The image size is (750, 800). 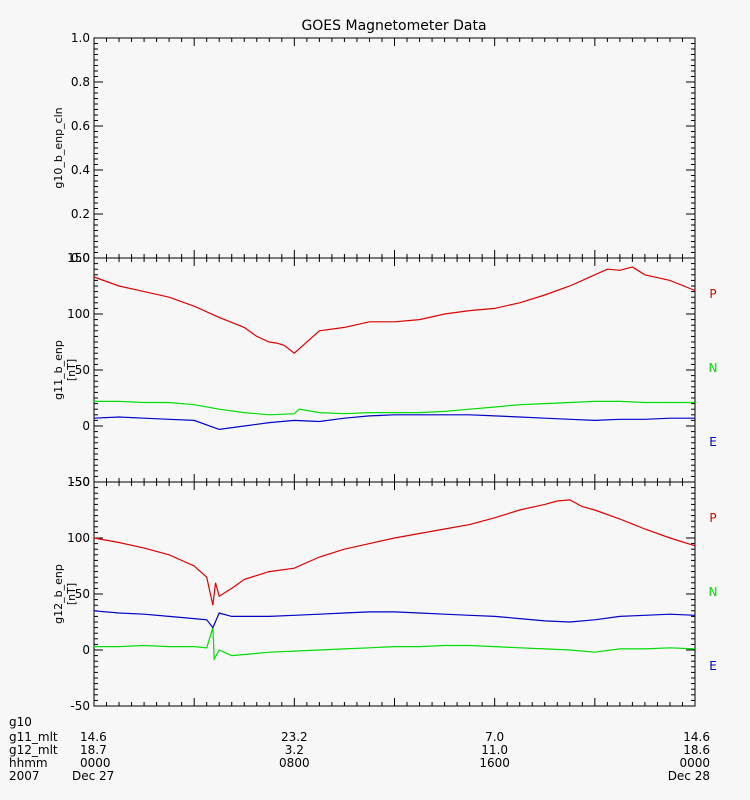 I want to click on footer-cell: 0800, so click(x=294, y=763).